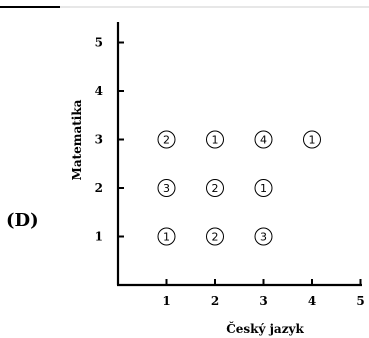 This screenshot has width=369, height=338. I want to click on data-point: 4, so click(263, 139).